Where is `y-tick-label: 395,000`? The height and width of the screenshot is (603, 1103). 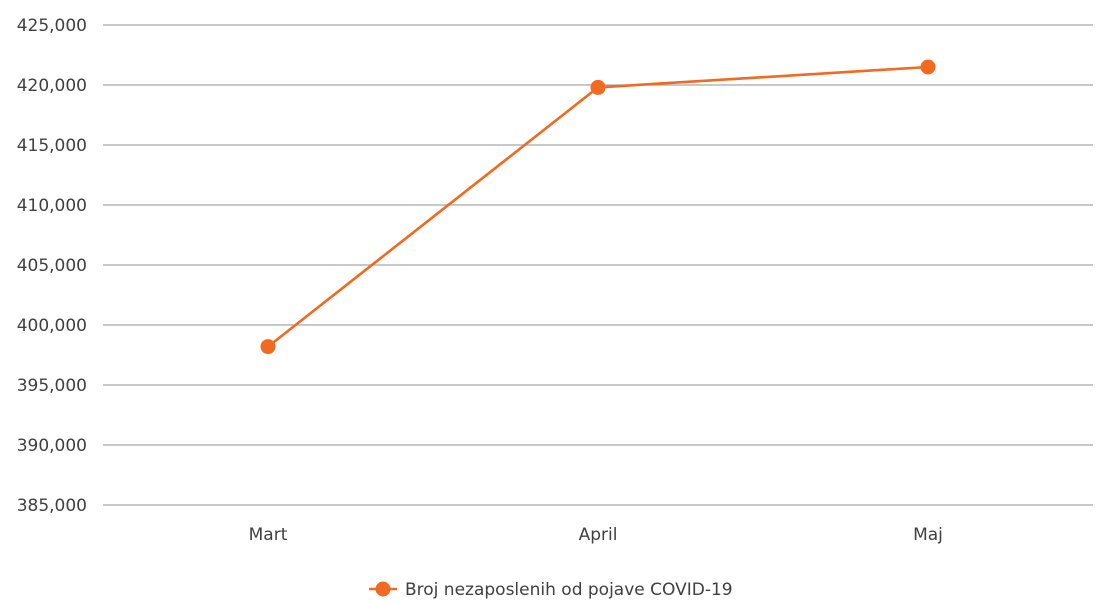 y-tick-label: 395,000 is located at coordinates (52, 386).